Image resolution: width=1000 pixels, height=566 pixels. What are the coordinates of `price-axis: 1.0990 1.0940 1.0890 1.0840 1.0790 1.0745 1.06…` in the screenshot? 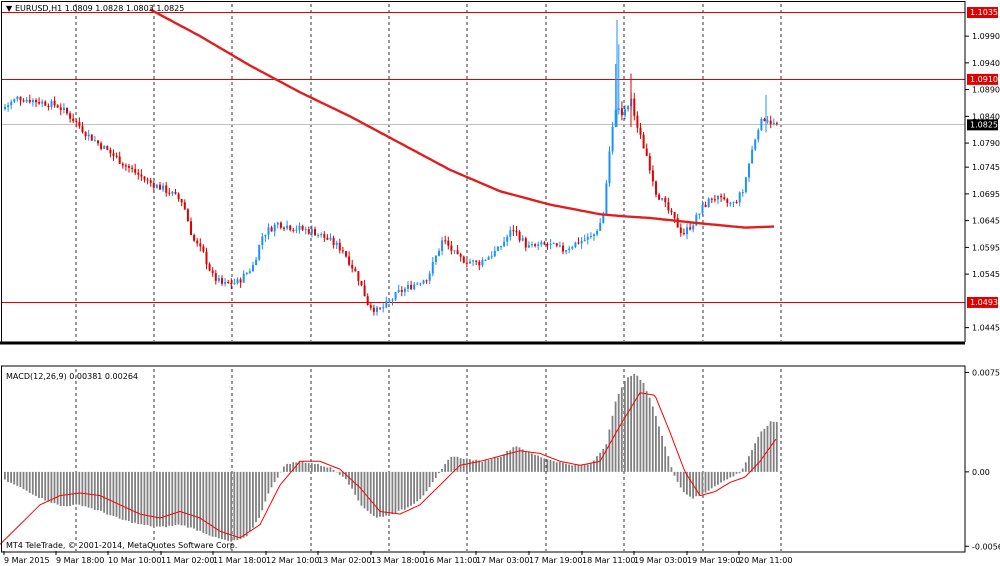 It's located at (982, 279).